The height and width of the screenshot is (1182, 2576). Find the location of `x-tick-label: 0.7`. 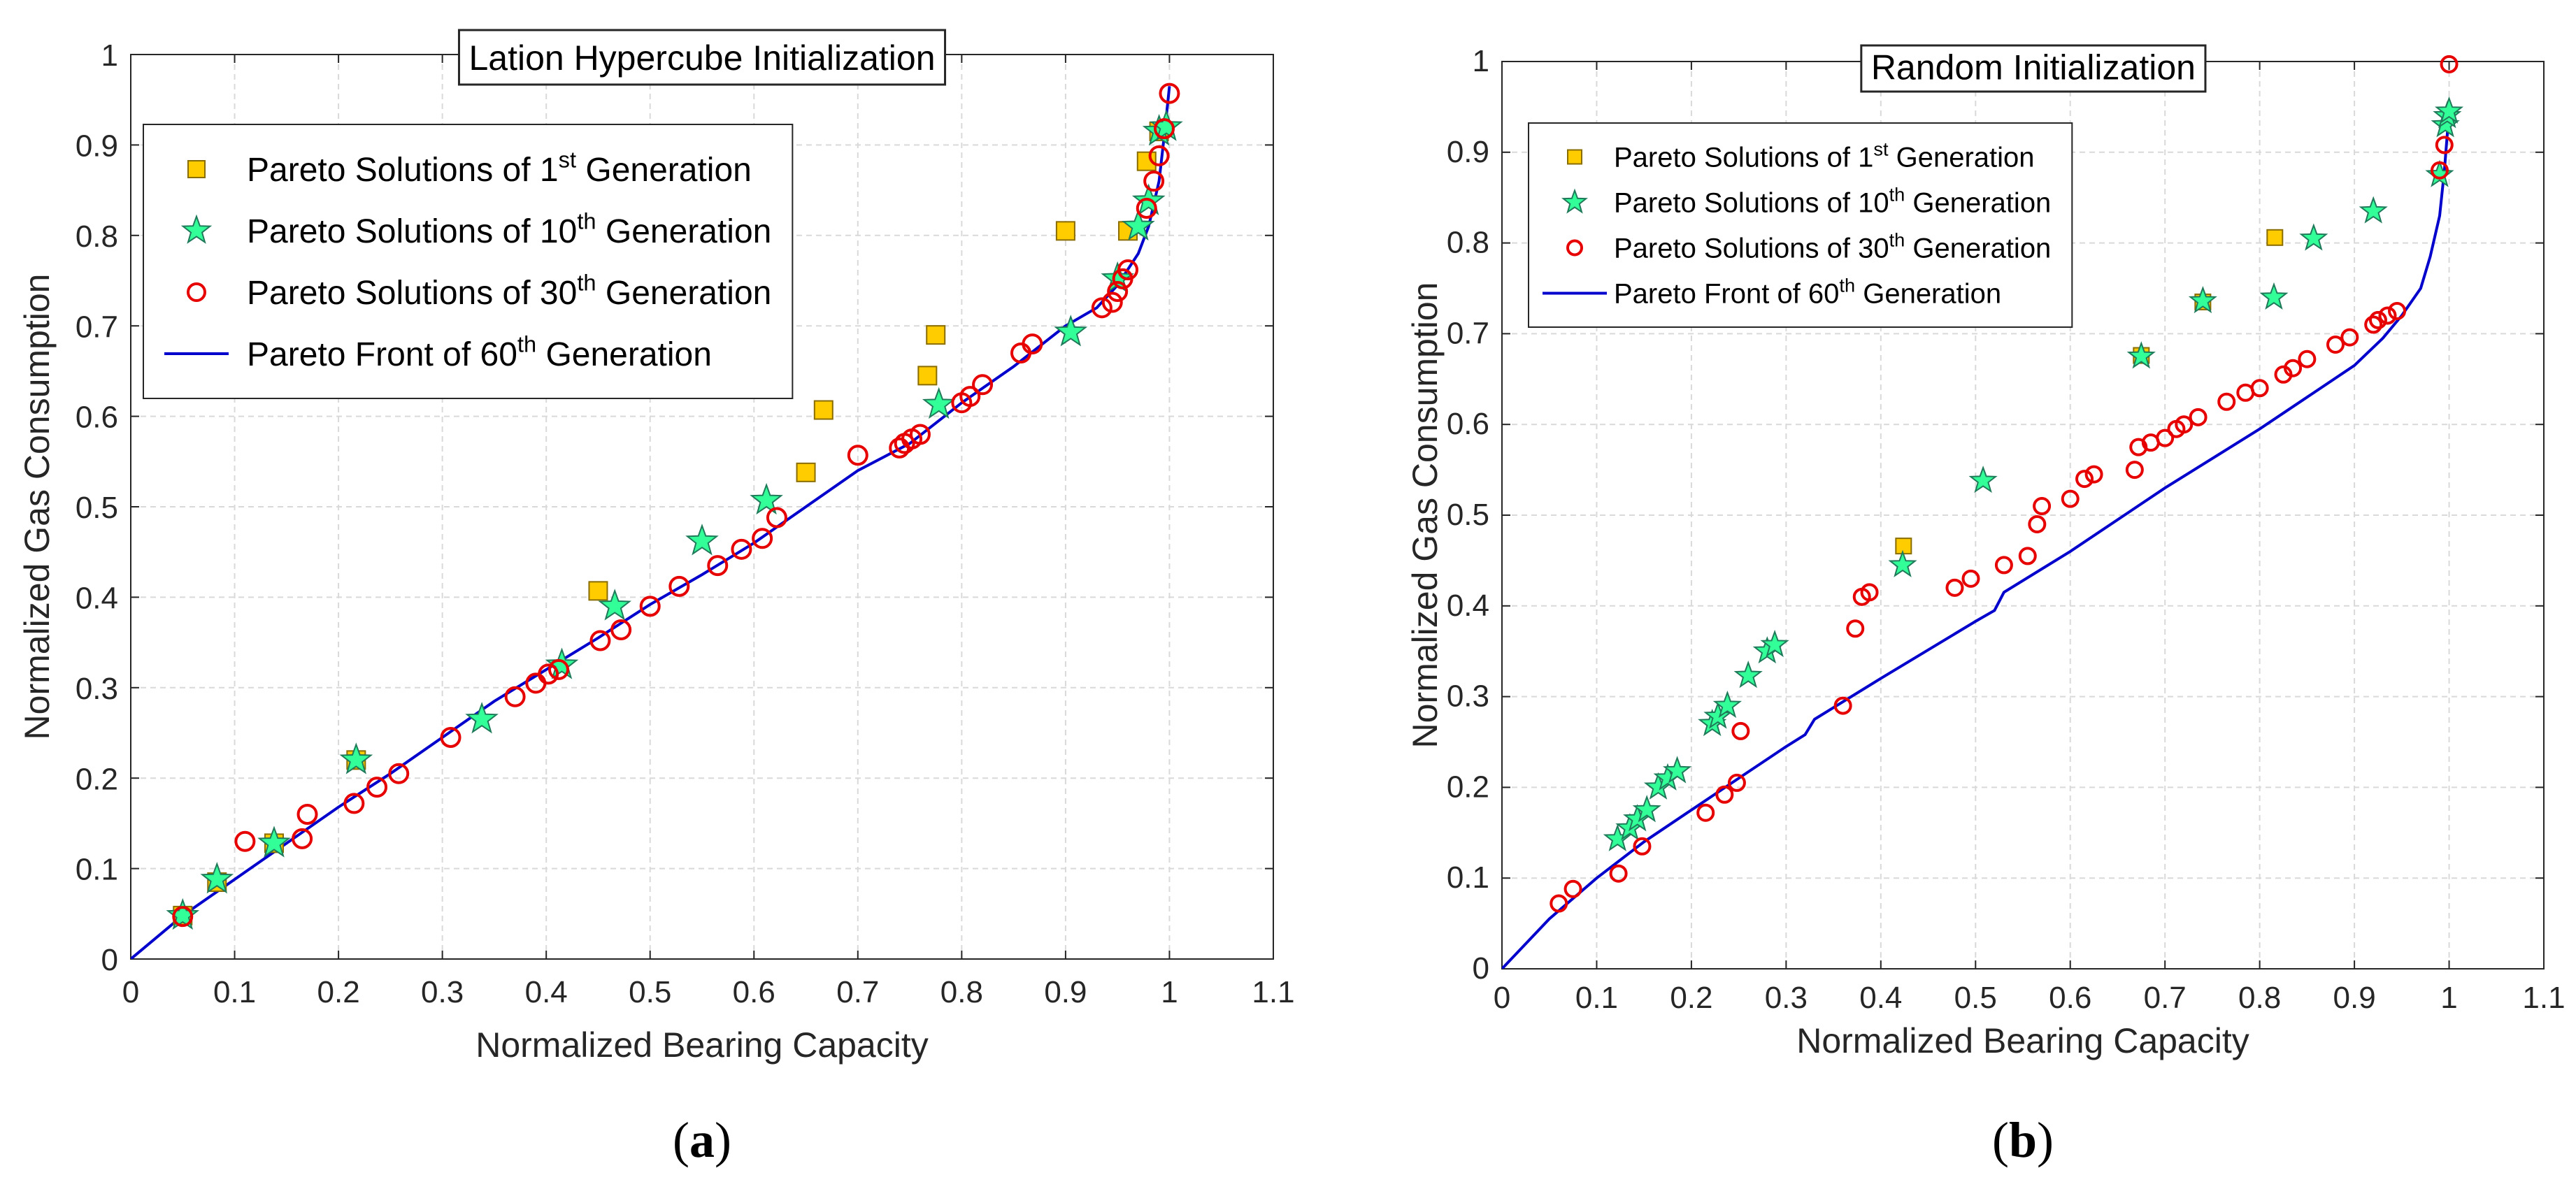

x-tick-label: 0.7 is located at coordinates (857, 992).